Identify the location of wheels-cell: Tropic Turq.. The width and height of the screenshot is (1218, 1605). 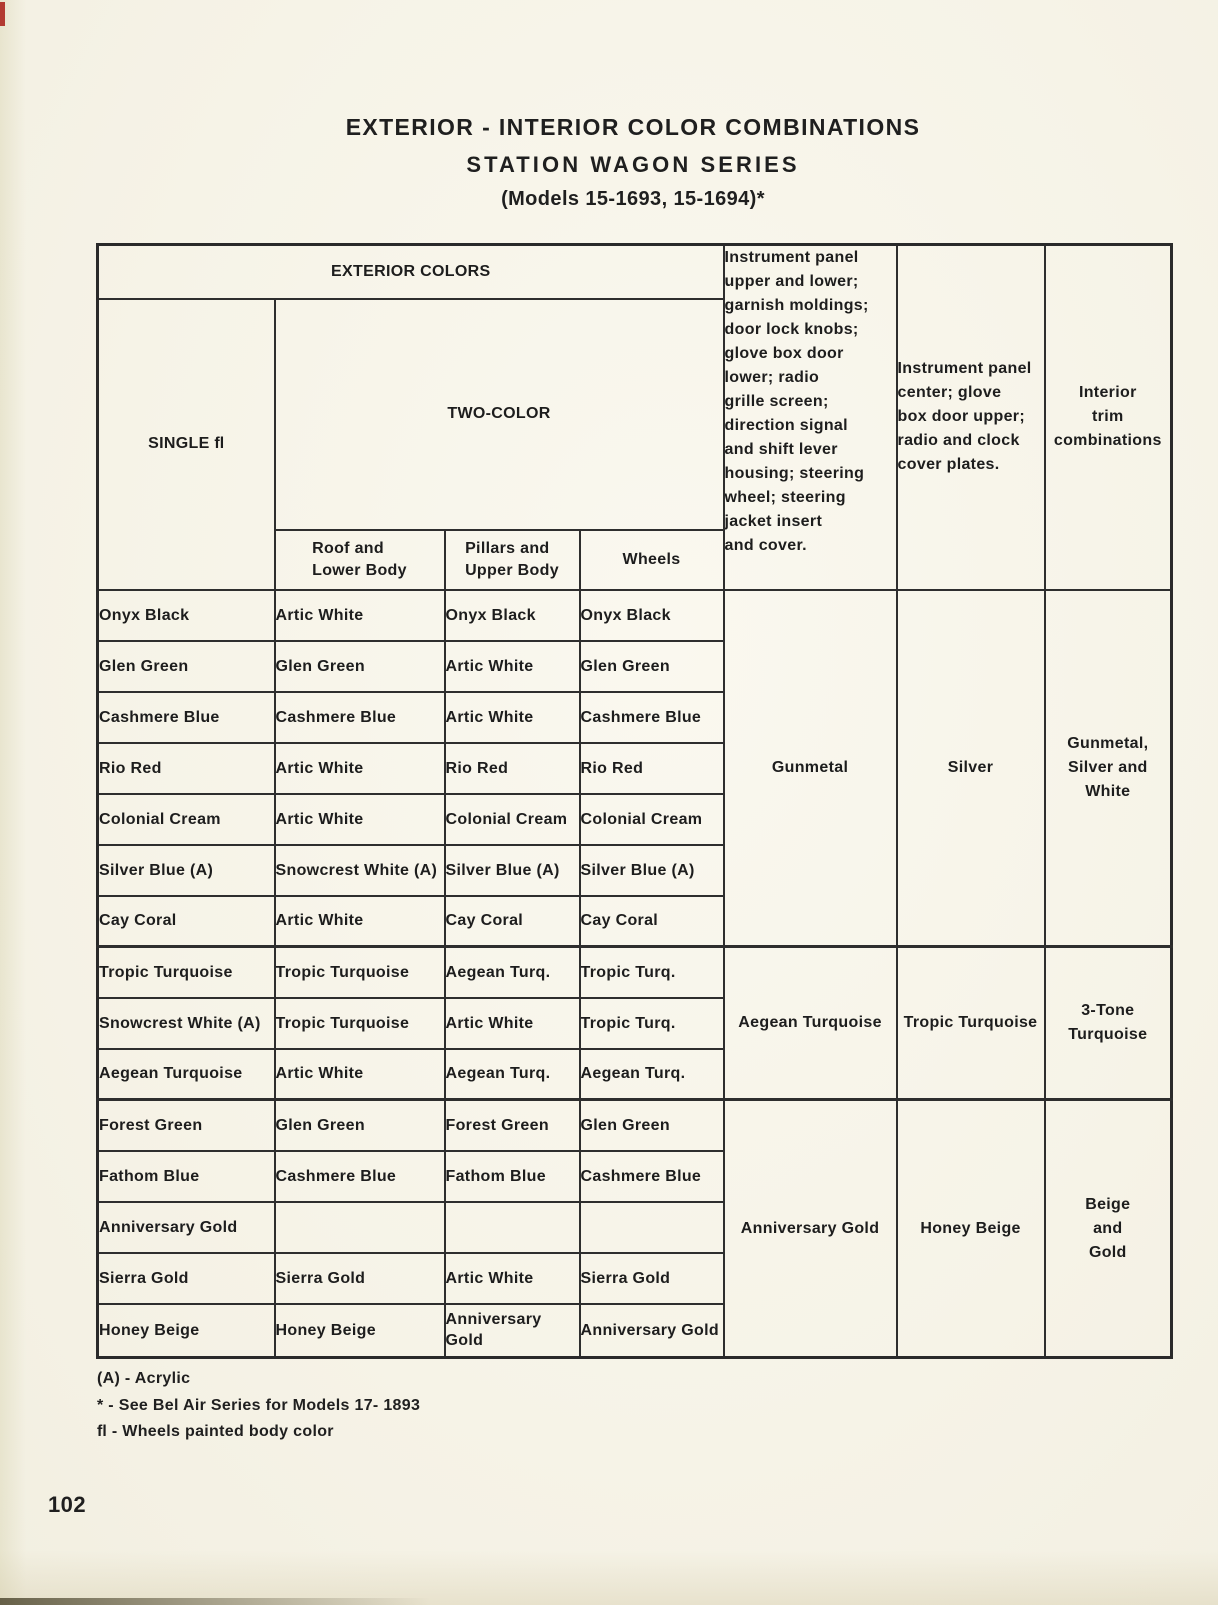
(651, 1023).